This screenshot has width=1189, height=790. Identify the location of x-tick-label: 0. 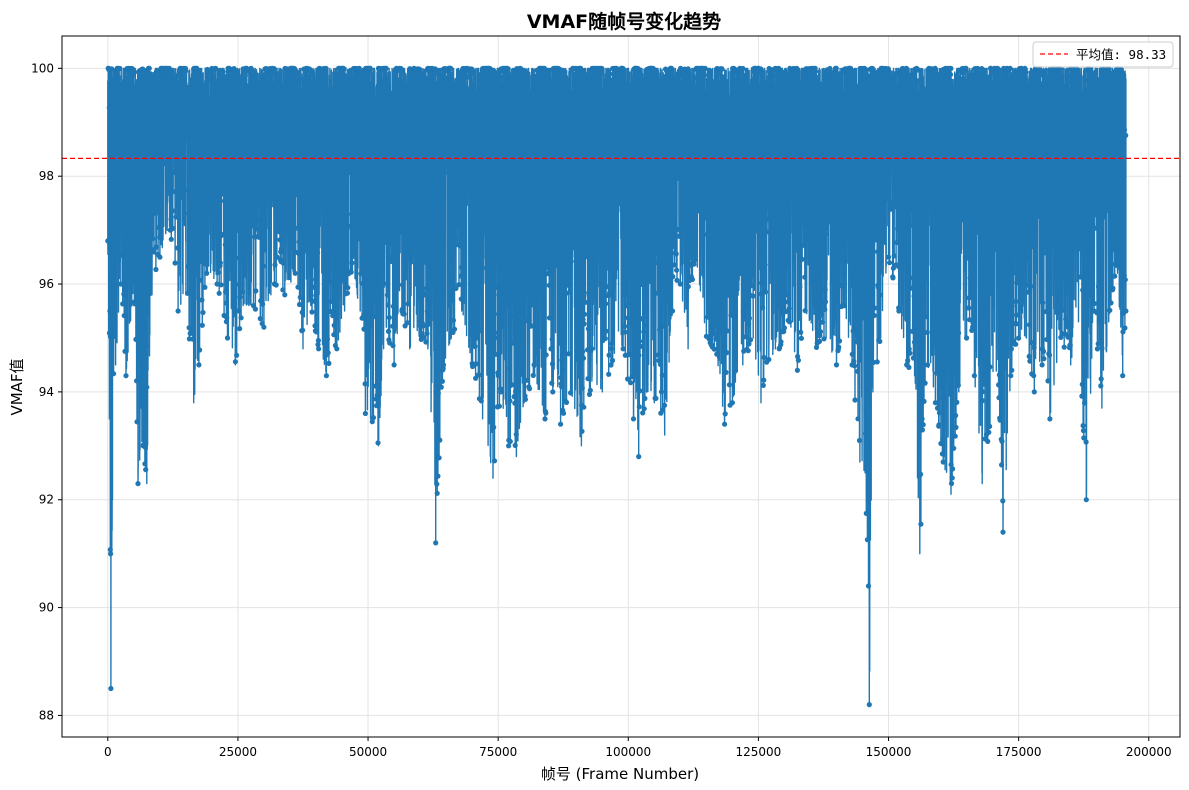
(108, 752).